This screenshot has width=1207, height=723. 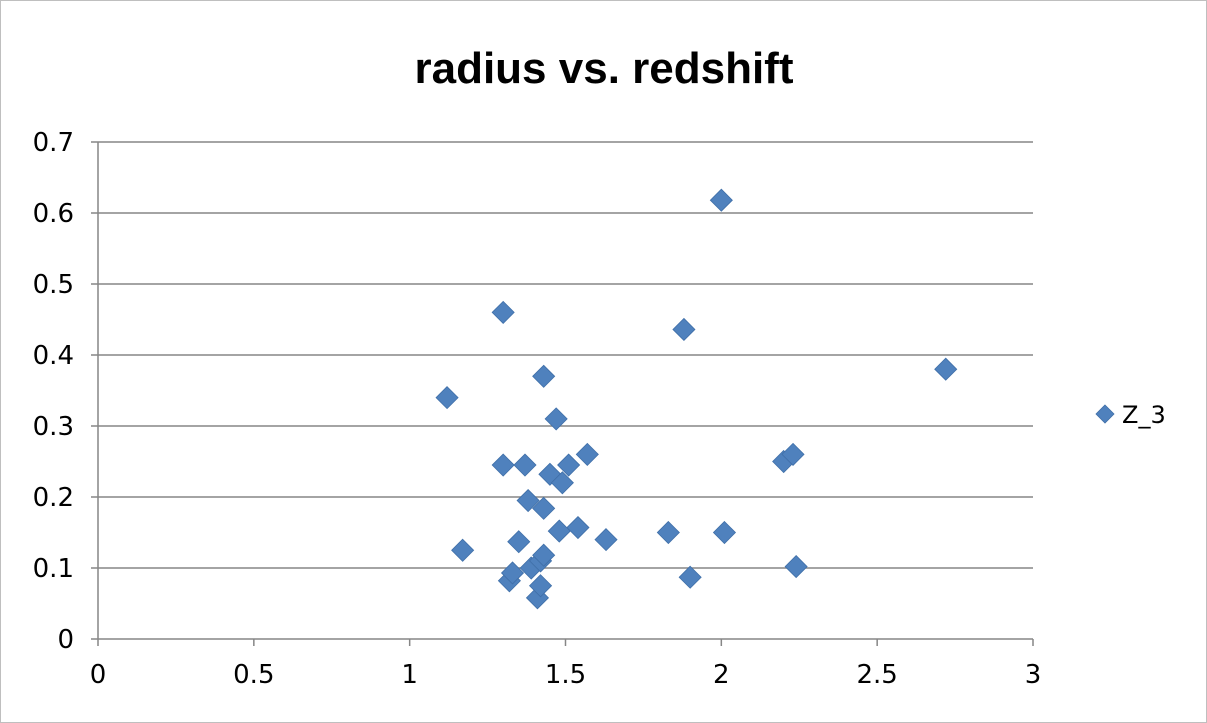 What do you see at coordinates (53, 498) in the screenshot?
I see `y-tick-label: 0.2` at bounding box center [53, 498].